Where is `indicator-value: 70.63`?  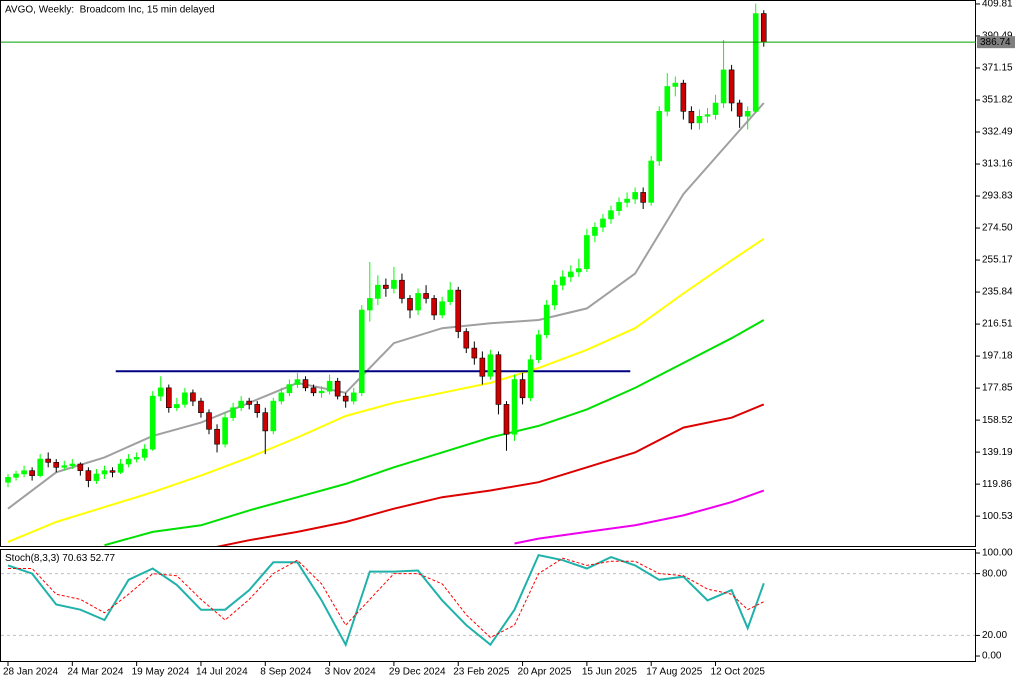 indicator-value: 70.63 is located at coordinates (74, 558).